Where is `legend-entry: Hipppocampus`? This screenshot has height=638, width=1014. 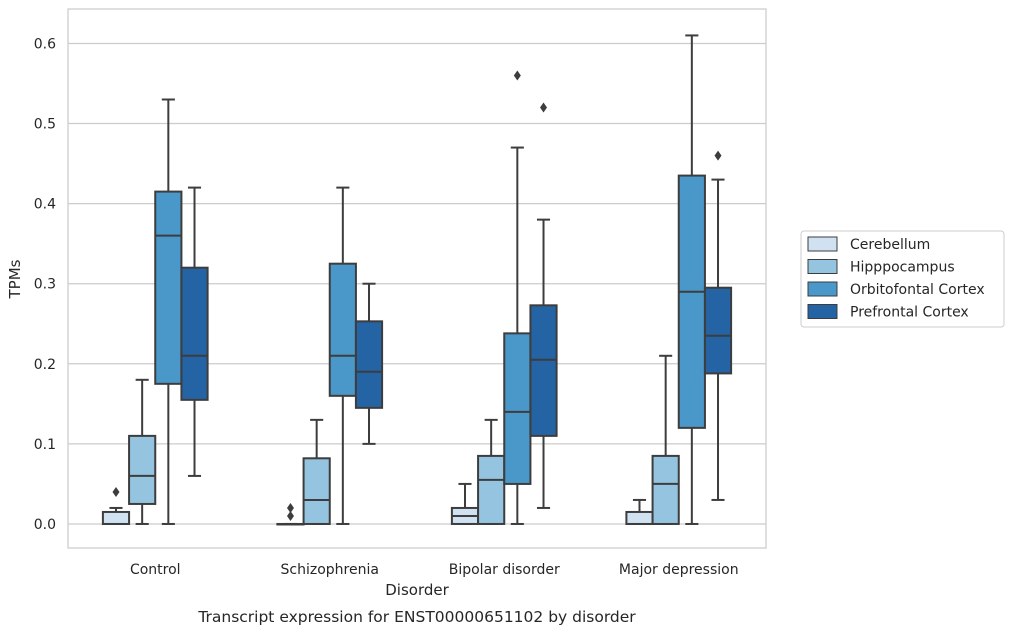 legend-entry: Hipppocampus is located at coordinates (881, 267).